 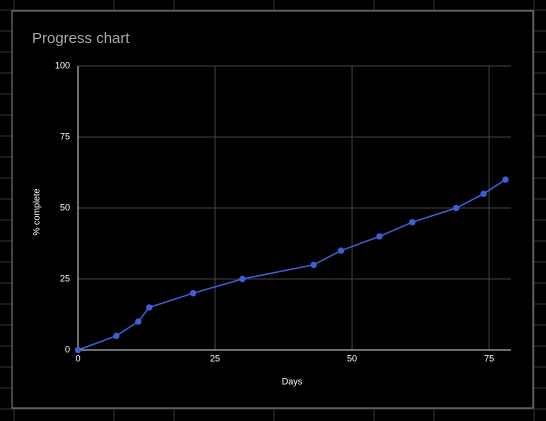 What do you see at coordinates (65, 136) in the screenshot?
I see `y-tick-label: 75` at bounding box center [65, 136].